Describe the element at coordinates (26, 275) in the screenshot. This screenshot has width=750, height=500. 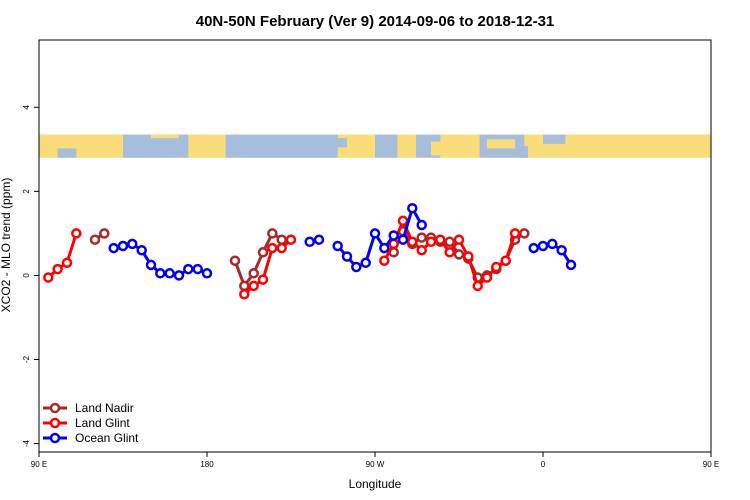
I see `y-tick-label: 0` at that location.